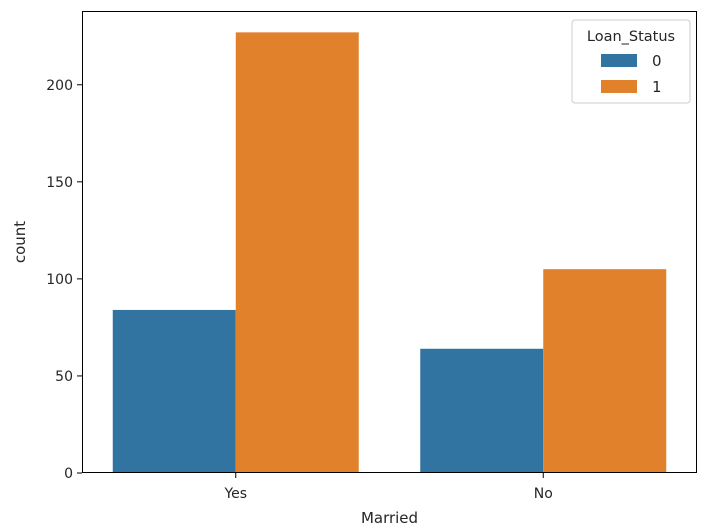  I want to click on legend-items: 01, so click(631, 74).